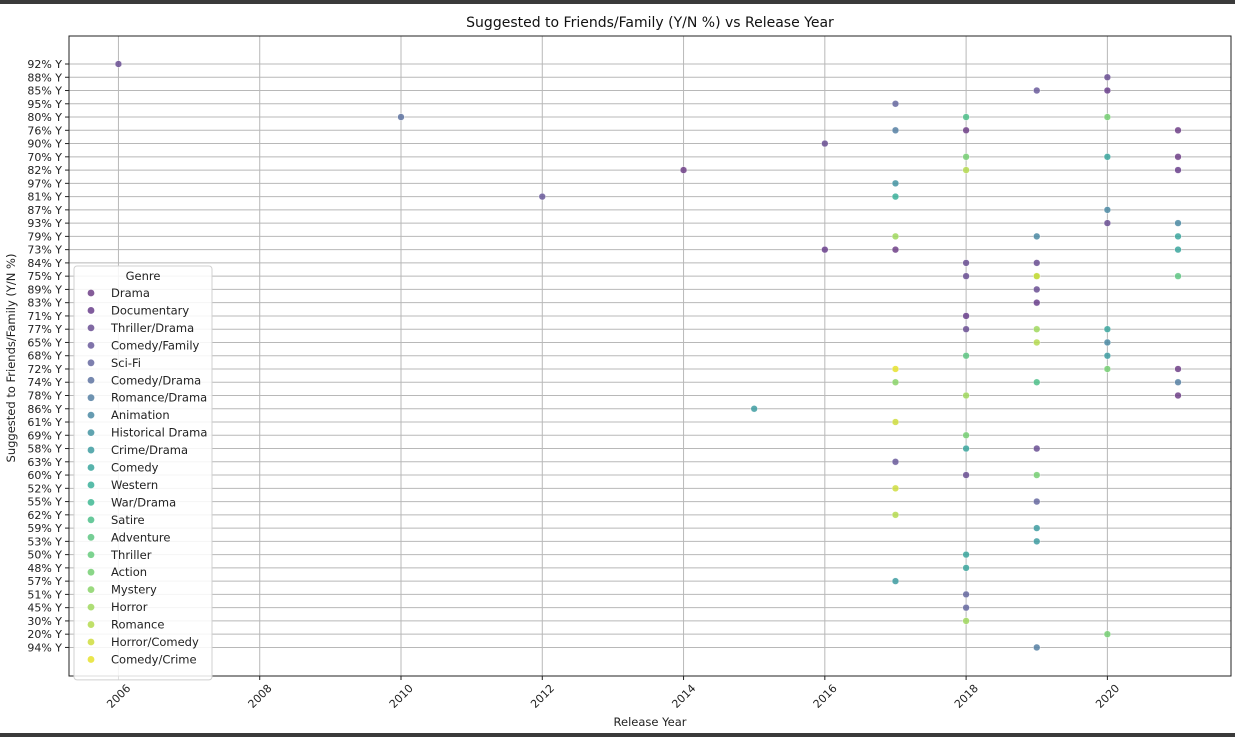 This screenshot has width=1235, height=741. I want to click on legend-label: Animation, so click(140, 415).